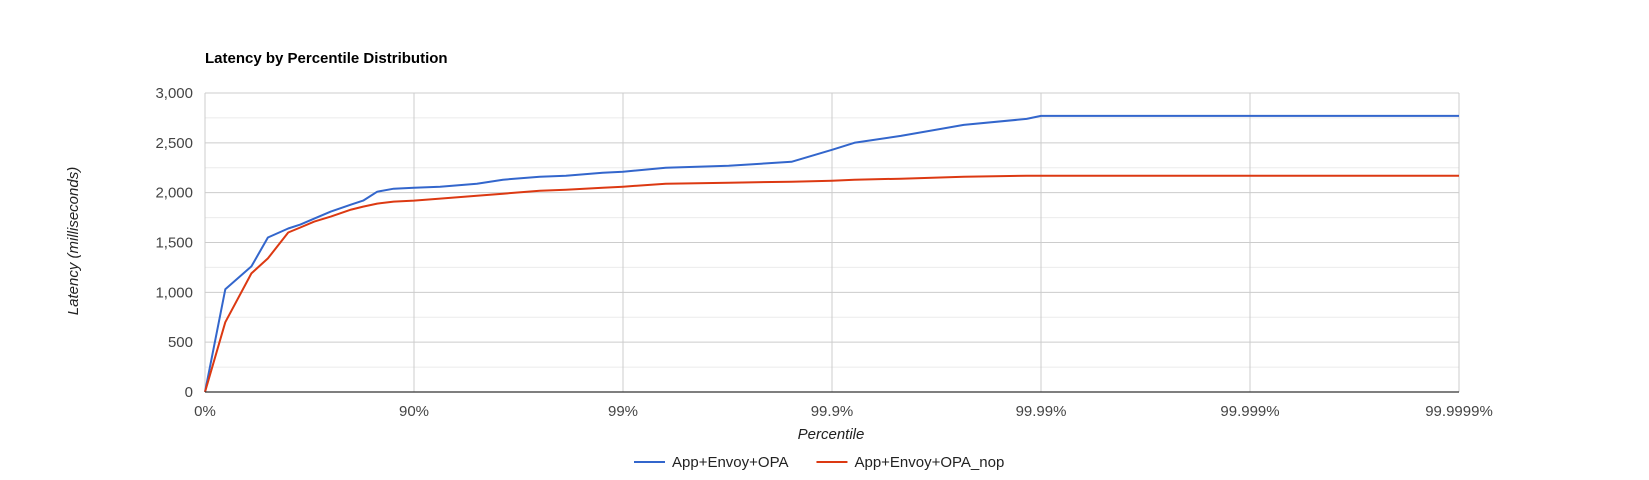 This screenshot has height=480, width=1649. Describe the element at coordinates (174, 143) in the screenshot. I see `y-tick-label: 2,500` at that location.